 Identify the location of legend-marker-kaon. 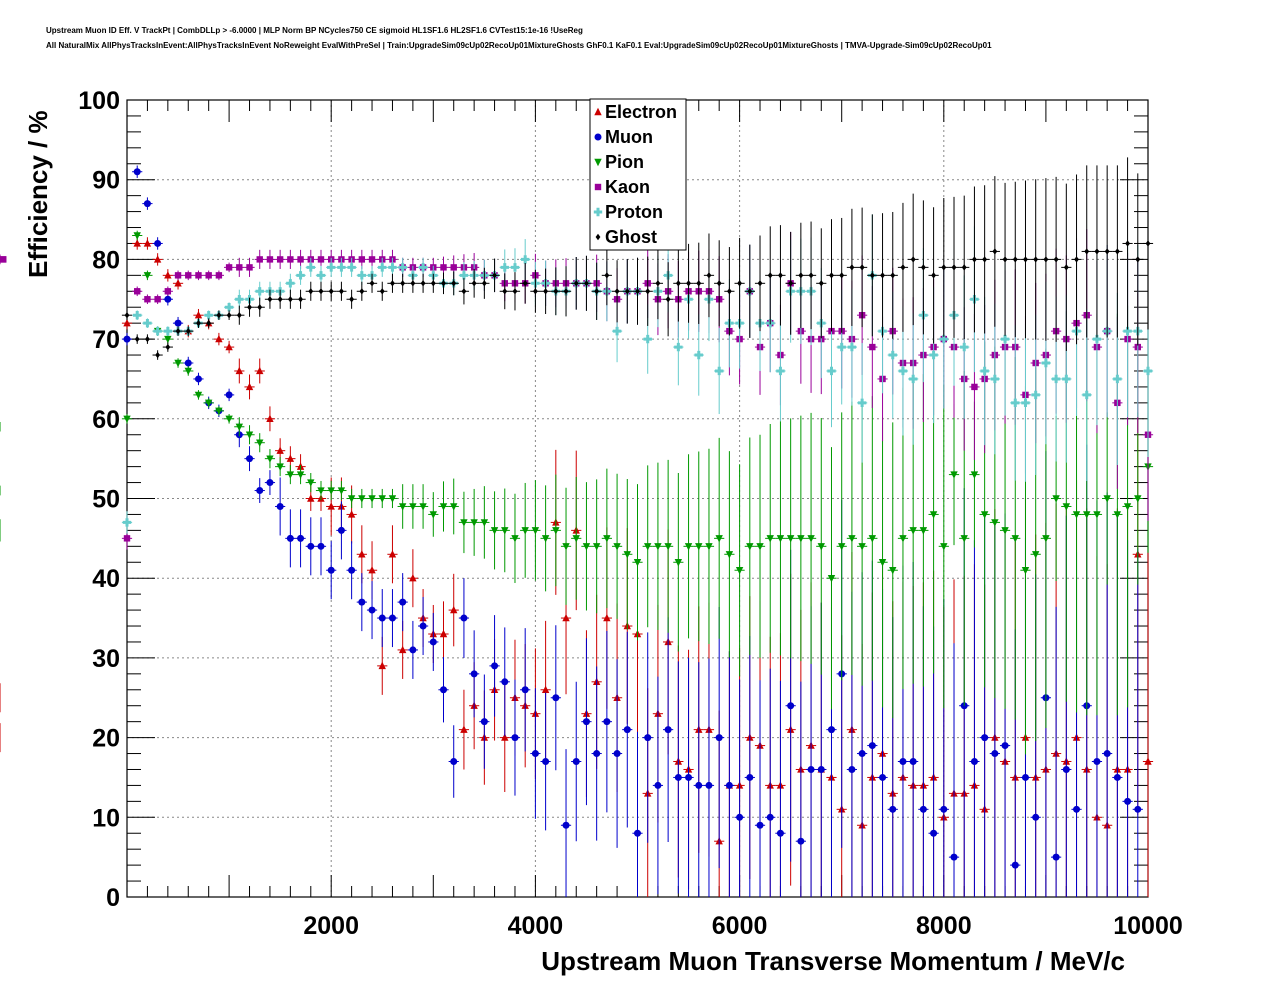
(598, 187).